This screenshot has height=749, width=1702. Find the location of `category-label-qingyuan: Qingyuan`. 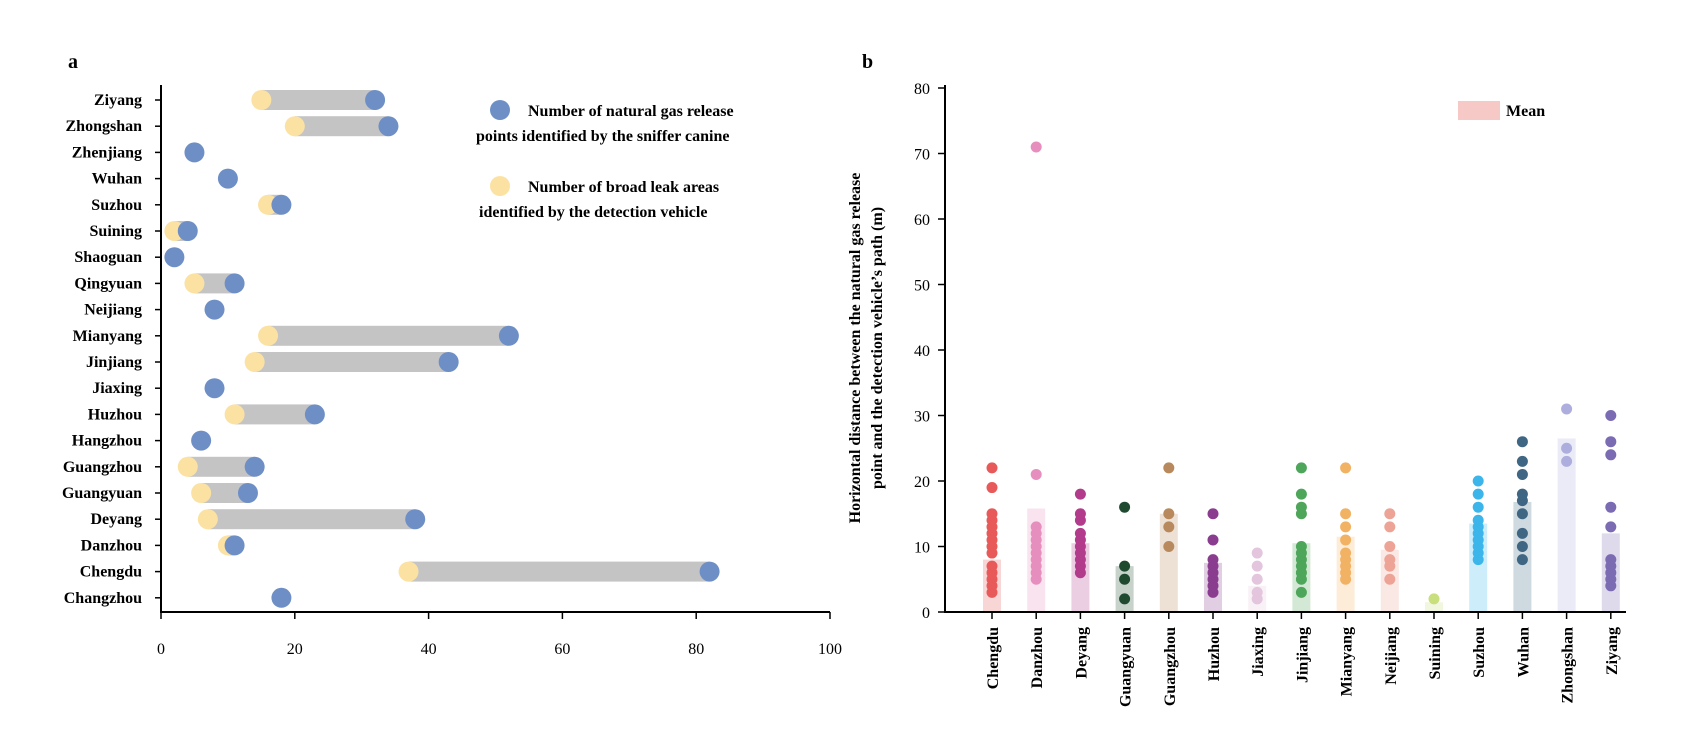

category-label-qingyuan: Qingyuan is located at coordinates (108, 283).